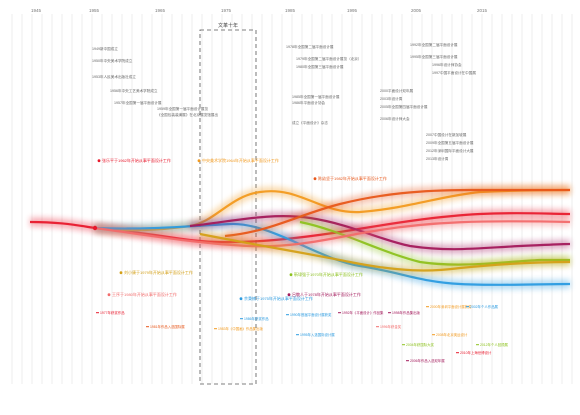  Describe the element at coordinates (310, 46) in the screenshot. I see `note-text: 1978年全国第二届平面设计展` at that location.